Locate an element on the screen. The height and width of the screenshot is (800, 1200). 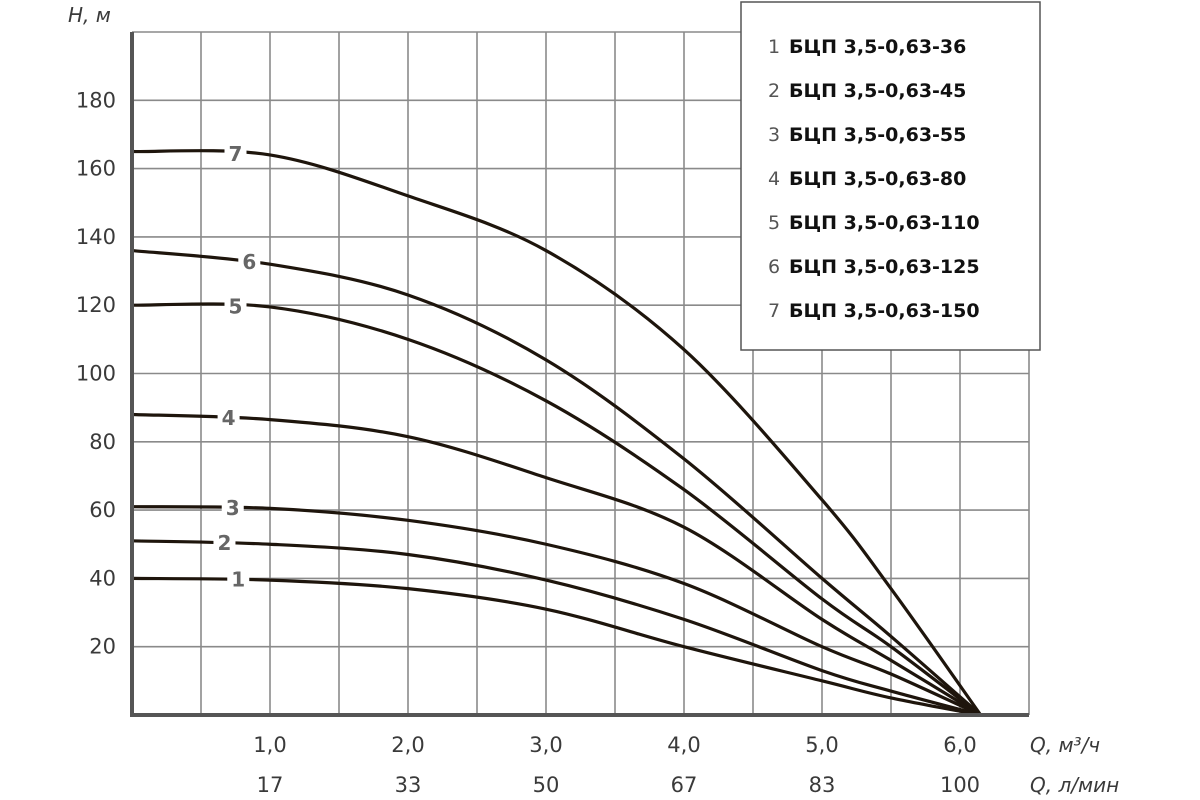
x-tick-label: 5,0 is located at coordinates (821, 745).